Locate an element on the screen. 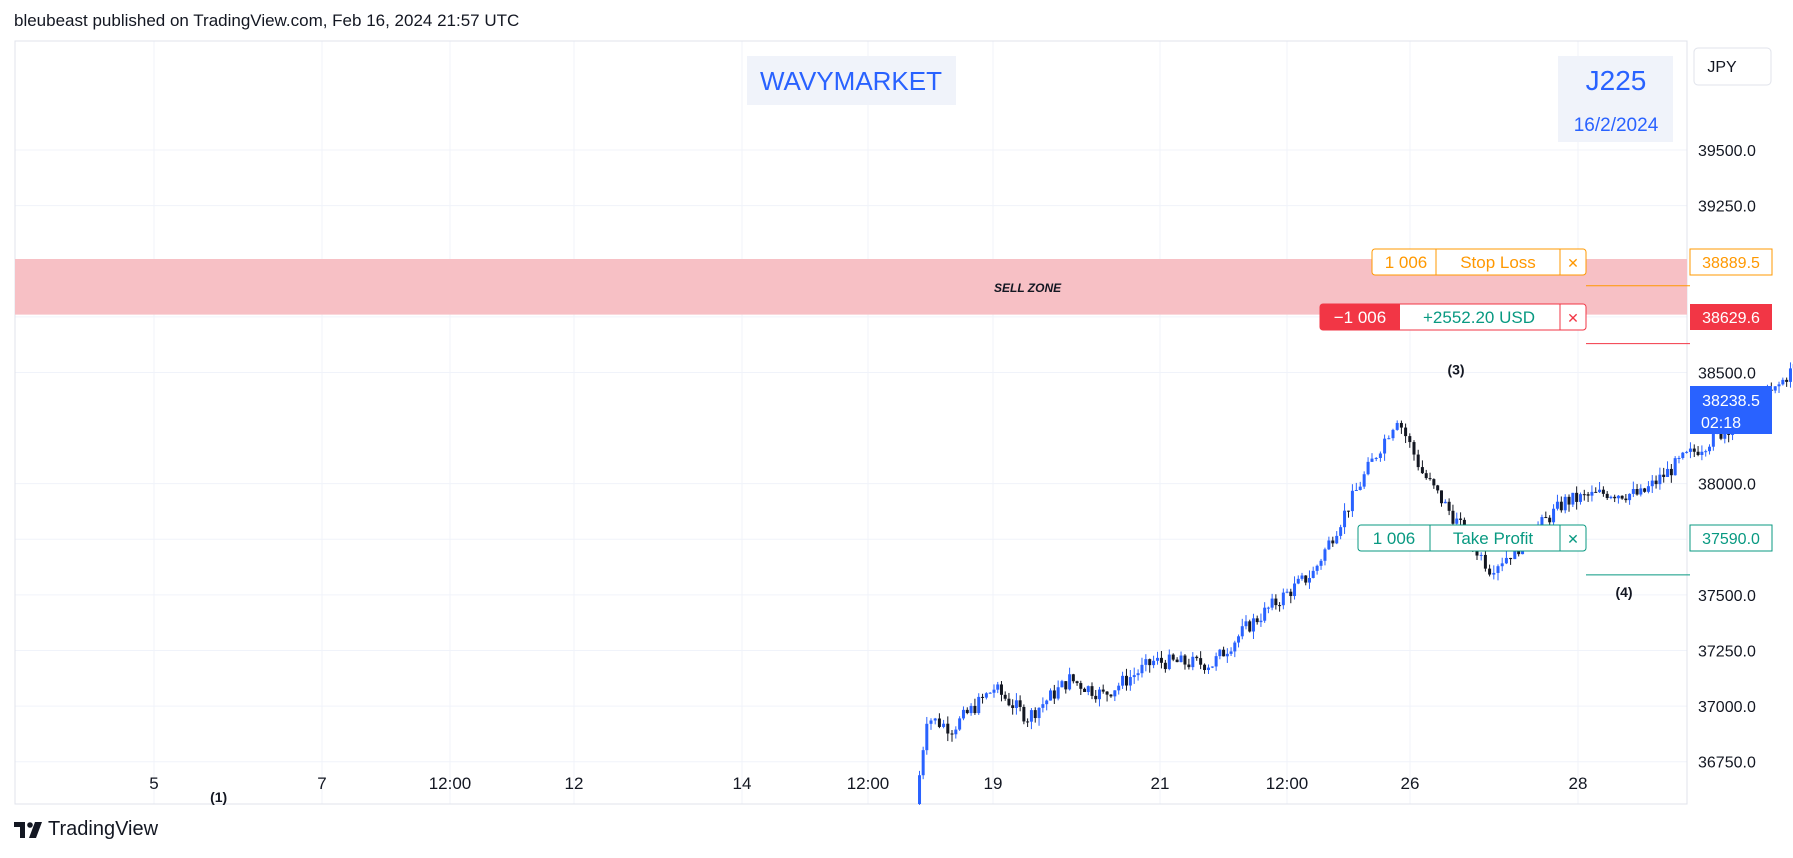  stop-loss-order: 1 006 Stop Loss ✕ 38889.5 is located at coordinates (1572, 262).